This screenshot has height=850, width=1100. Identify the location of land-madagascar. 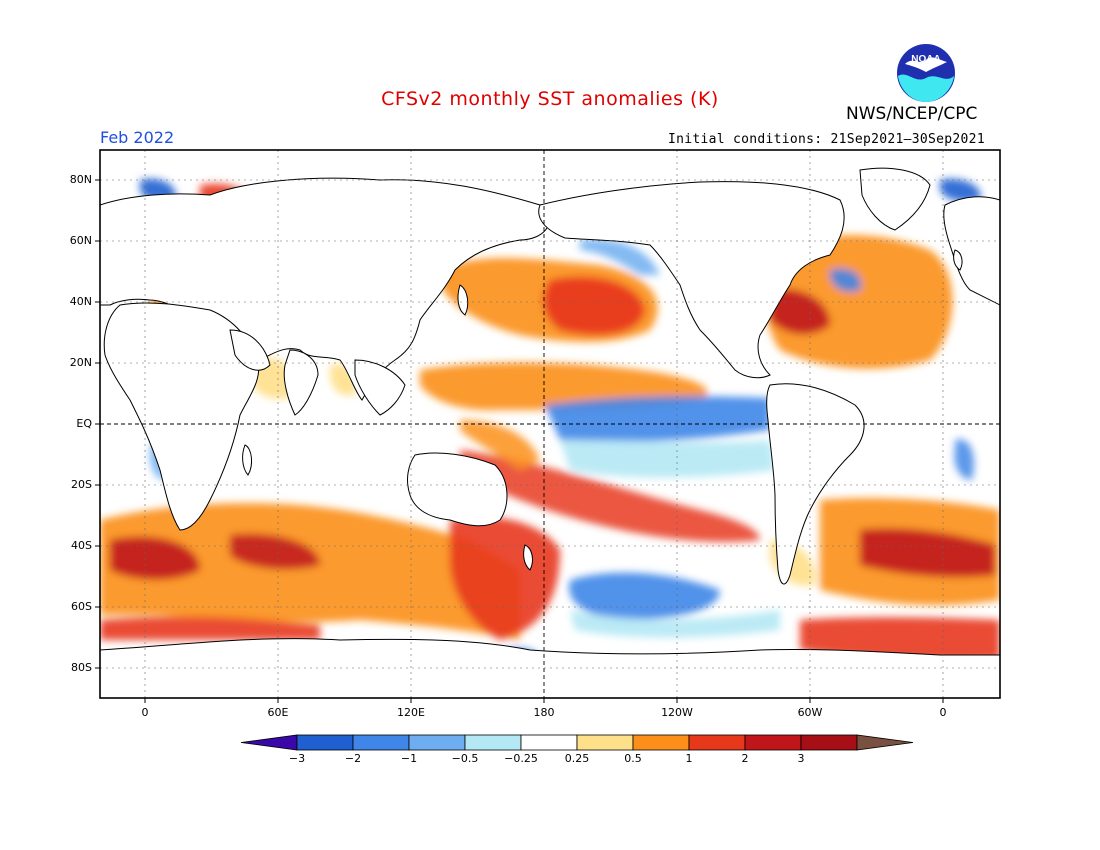
(247, 460).